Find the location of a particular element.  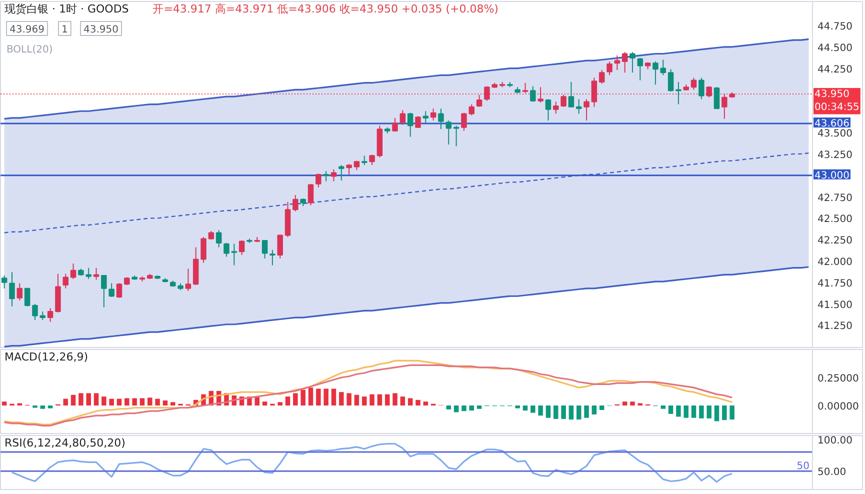

y-tick-label: 42.750 is located at coordinates (835, 198).